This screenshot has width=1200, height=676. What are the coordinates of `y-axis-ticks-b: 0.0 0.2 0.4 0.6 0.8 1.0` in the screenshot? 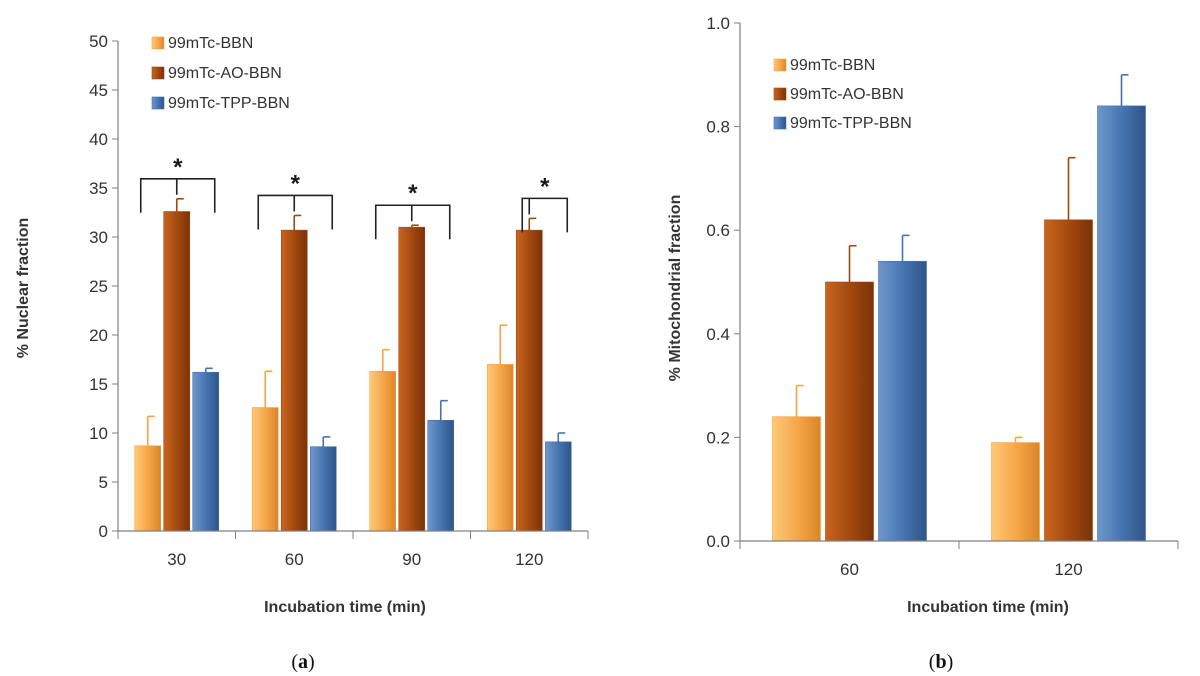 It's located at (723, 282).